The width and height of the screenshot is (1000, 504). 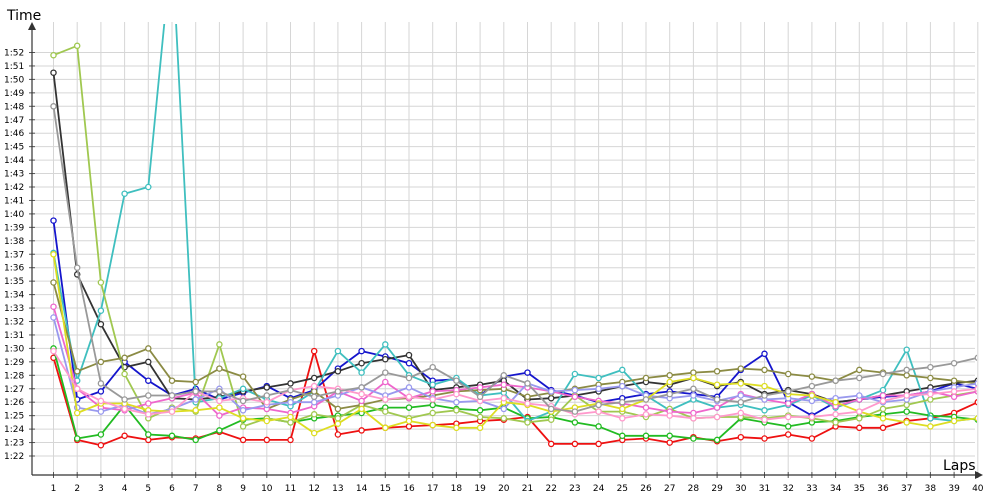 What do you see at coordinates (14, 148) in the screenshot?
I see `y-tick-label: 1:45` at bounding box center [14, 148].